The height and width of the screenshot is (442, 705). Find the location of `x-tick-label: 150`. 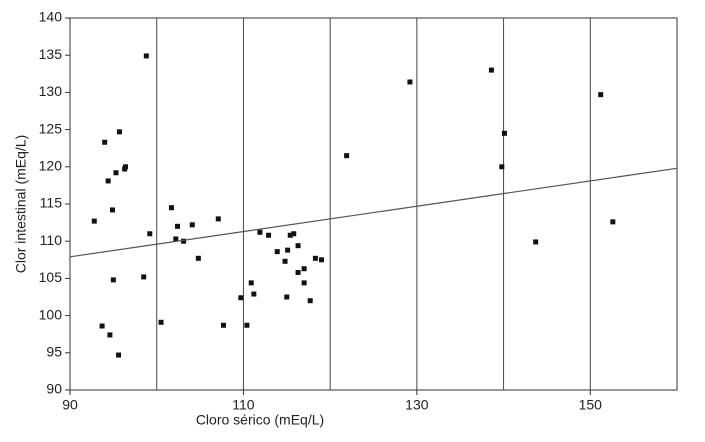

x-tick-label: 150 is located at coordinates (591, 405).